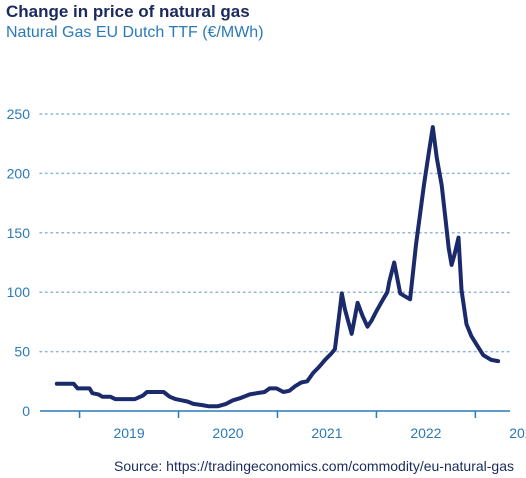 The width and height of the screenshot is (526, 478). What do you see at coordinates (128, 11) in the screenshot?
I see `chart-title: Change in price of natural gas` at bounding box center [128, 11].